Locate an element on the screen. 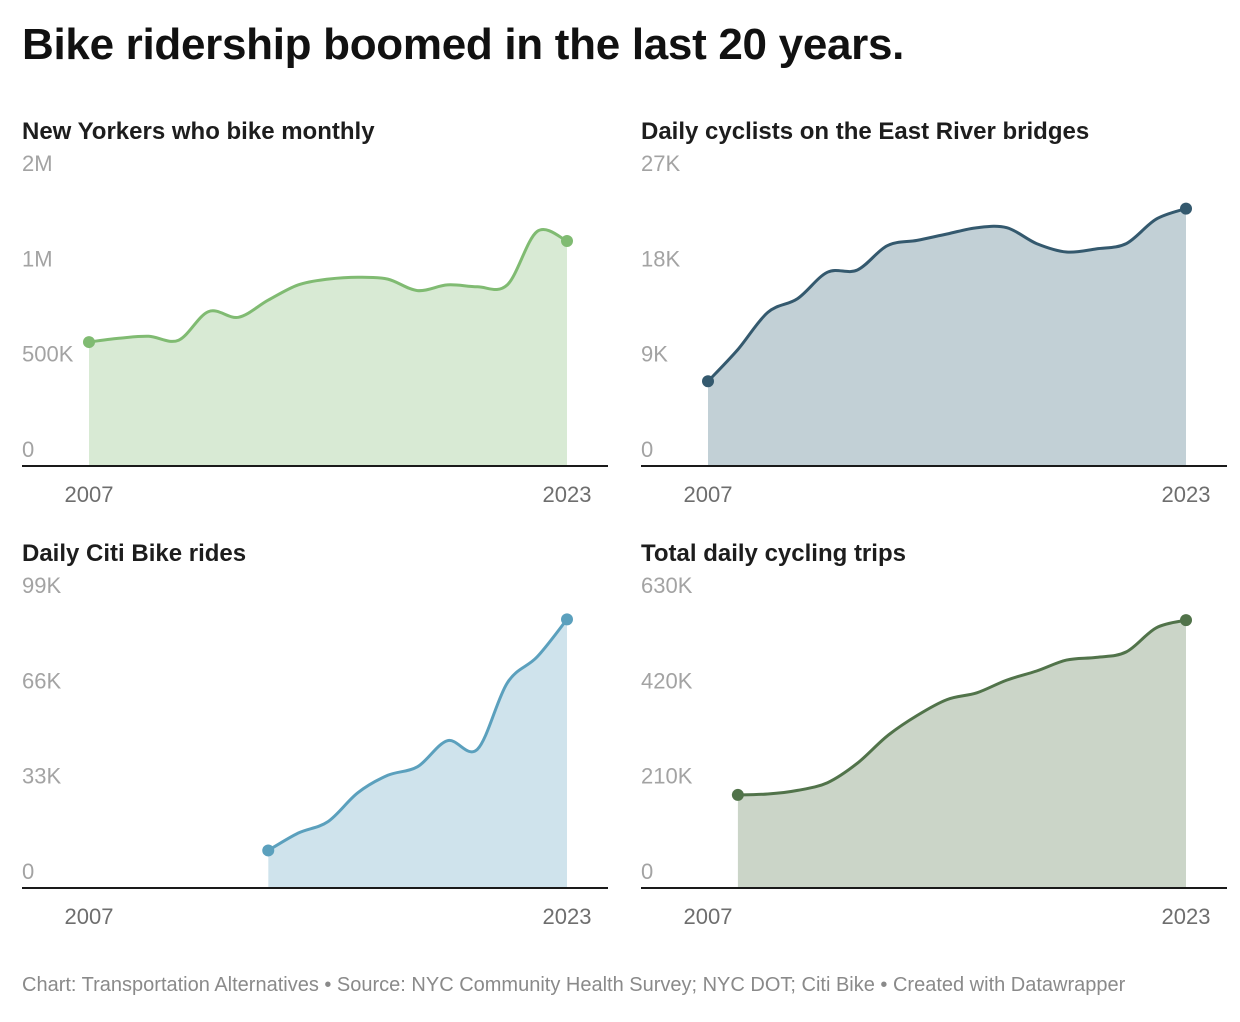  y-tick-label: 1M is located at coordinates (37, 258).